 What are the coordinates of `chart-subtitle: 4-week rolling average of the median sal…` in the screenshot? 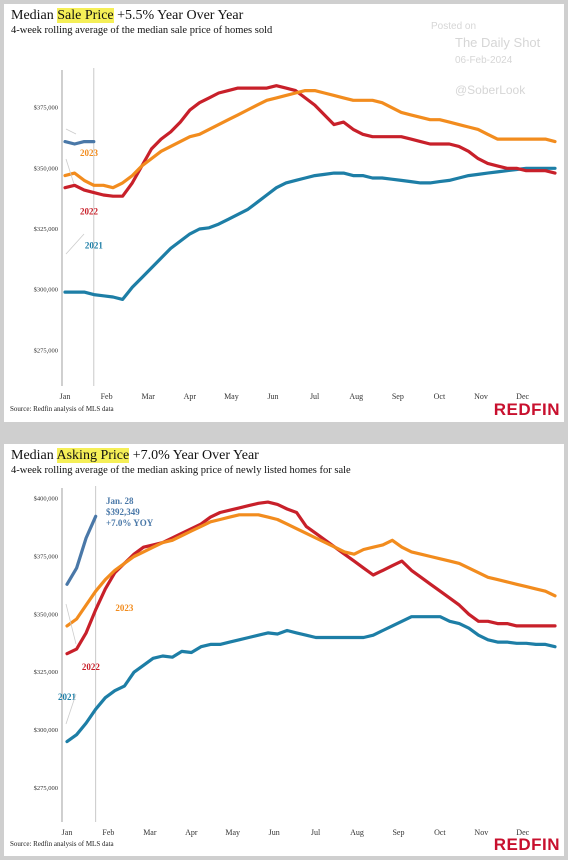 It's located at (142, 30).